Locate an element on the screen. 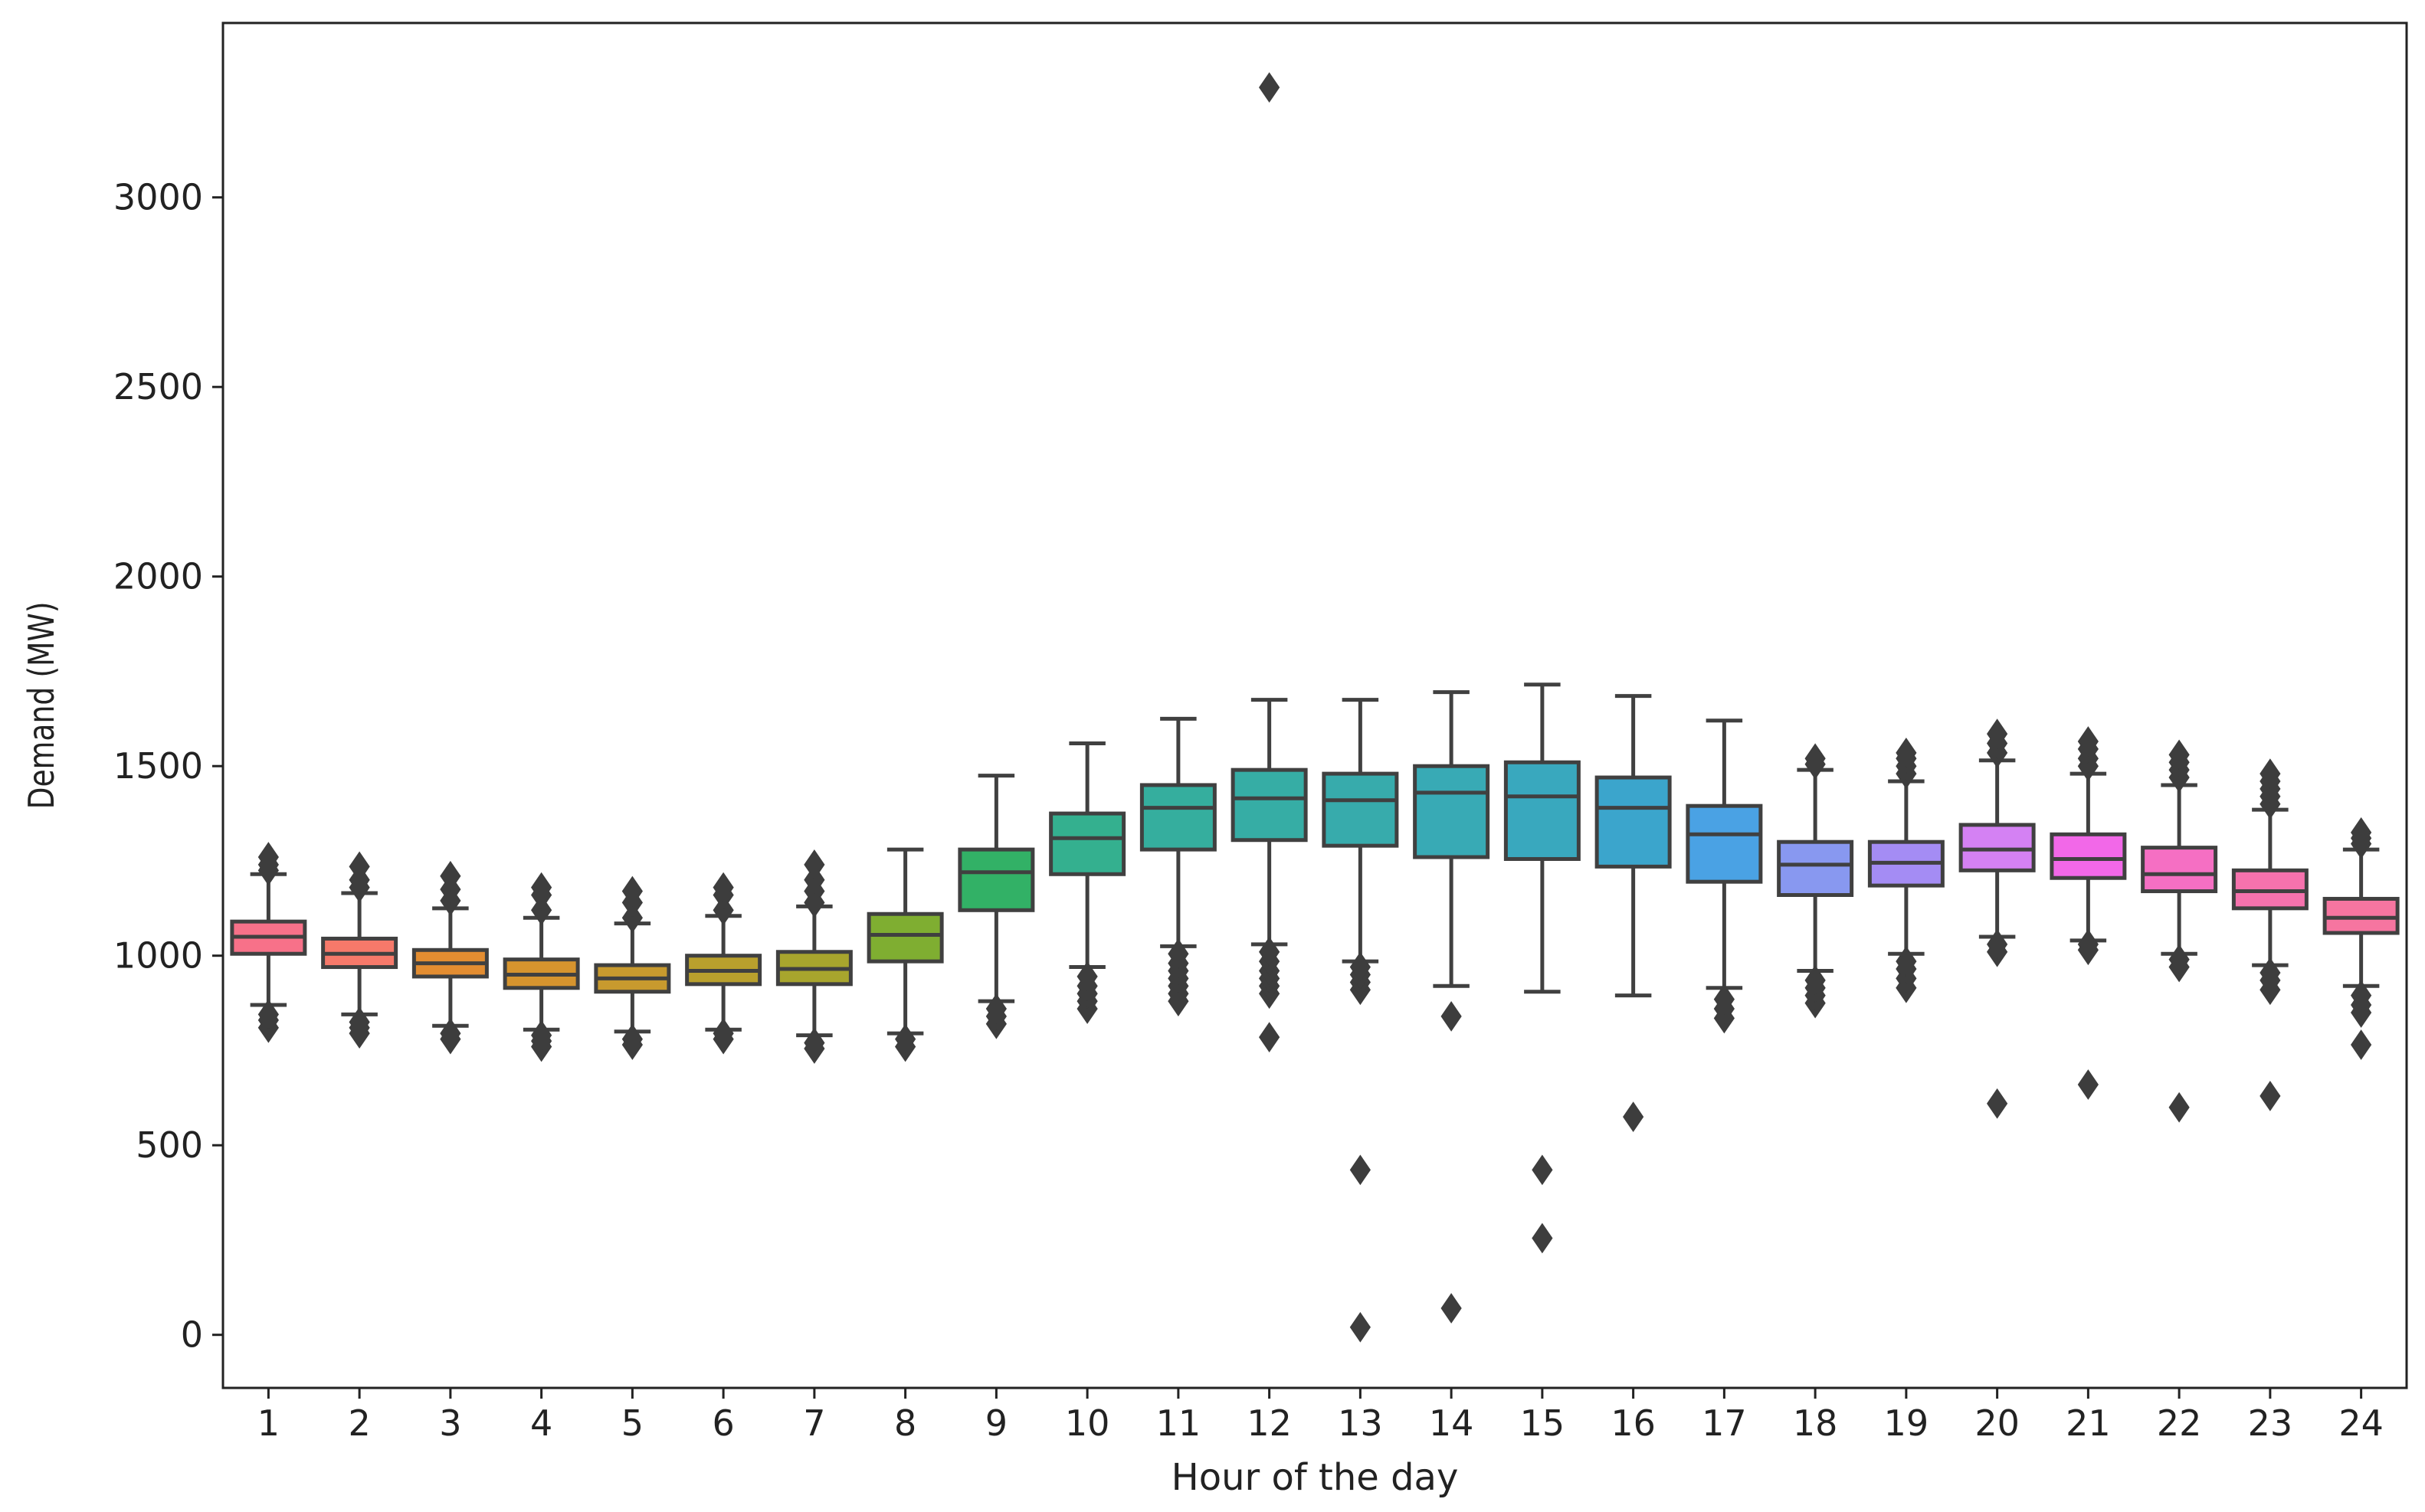 This screenshot has height=1512, width=2425. x-tick-label: 16 is located at coordinates (1633, 1423).